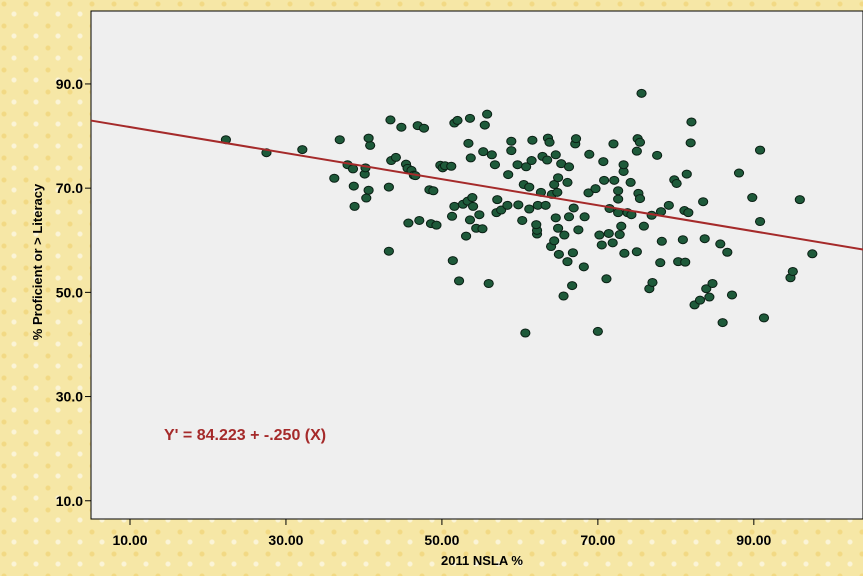 The image size is (863, 576). What do you see at coordinates (69, 84) in the screenshot?
I see `y-tick-label: 90.0` at bounding box center [69, 84].